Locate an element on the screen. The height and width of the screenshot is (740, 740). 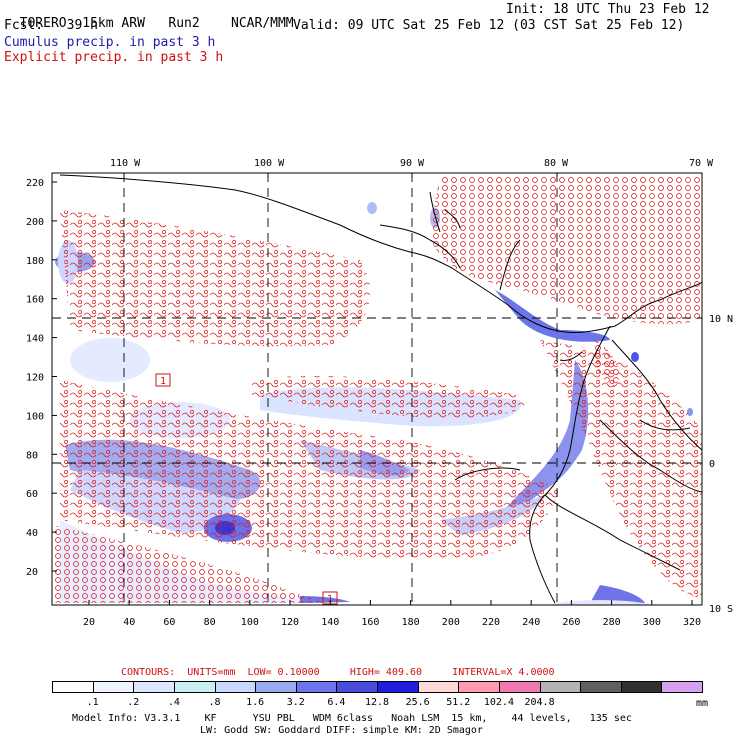
cumulus-legend: Cumulus precip. in past 3 h is located at coordinates (110, 42).